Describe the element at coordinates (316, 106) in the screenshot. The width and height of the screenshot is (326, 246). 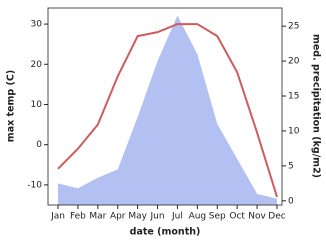
I see `y2-axis-label: med. precipitation (kg/m2)` at that location.